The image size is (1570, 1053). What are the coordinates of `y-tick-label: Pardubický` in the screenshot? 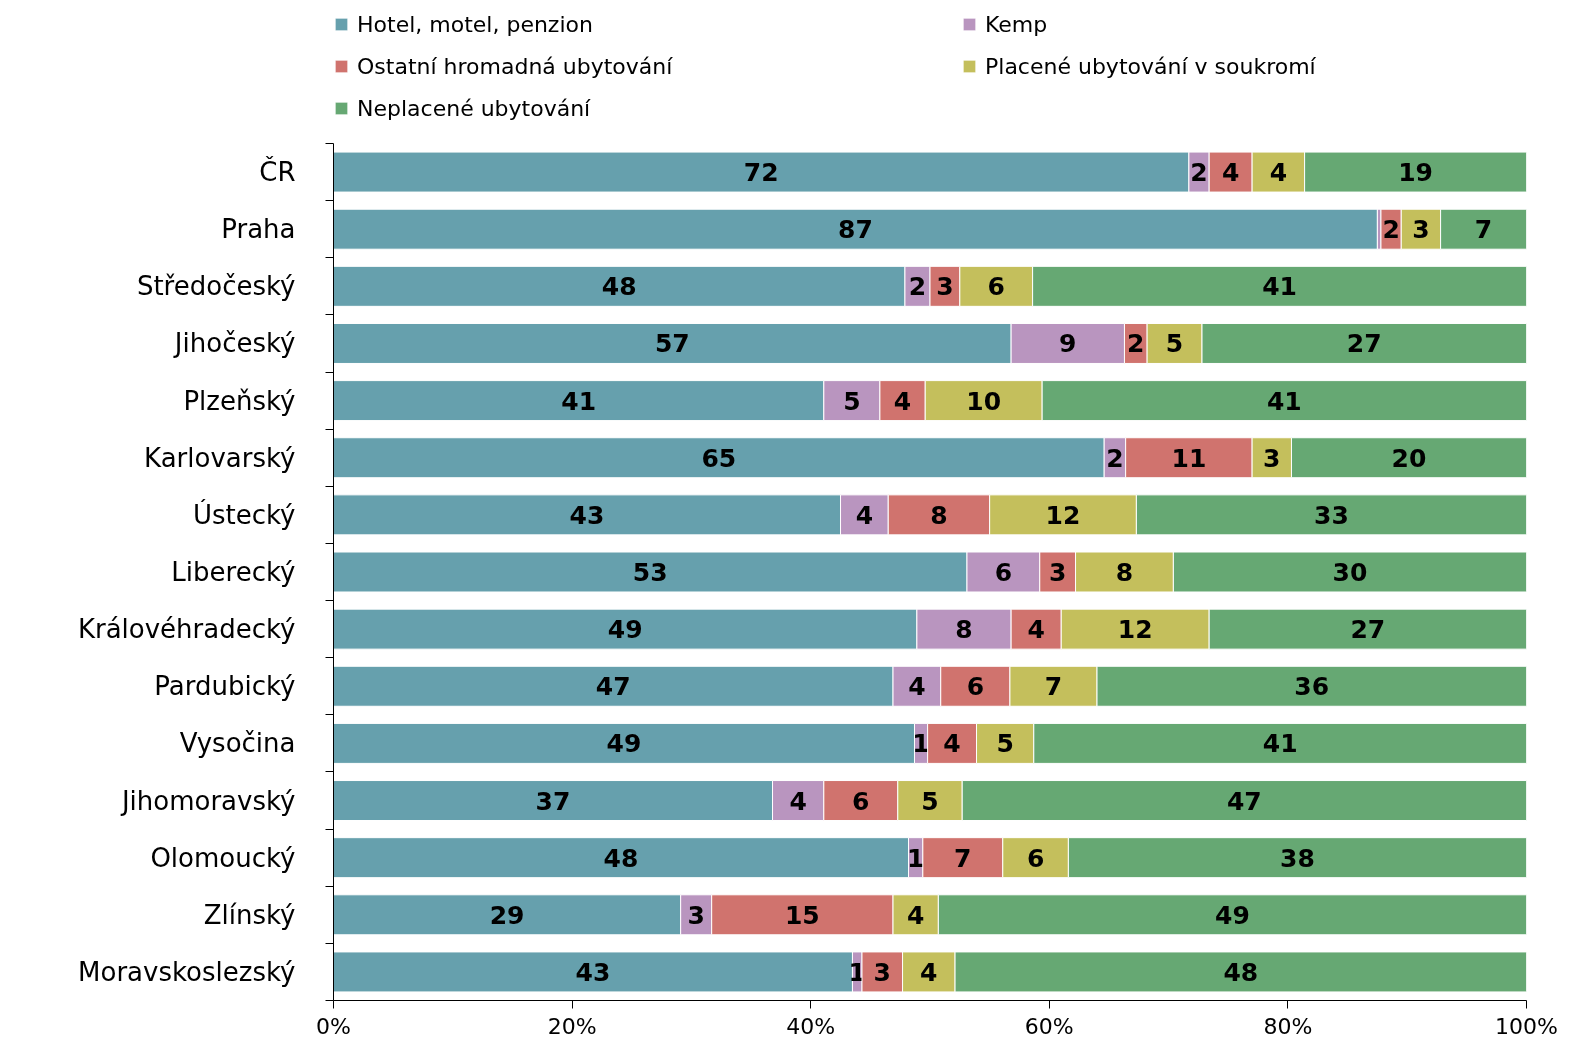 It's located at (225, 686).